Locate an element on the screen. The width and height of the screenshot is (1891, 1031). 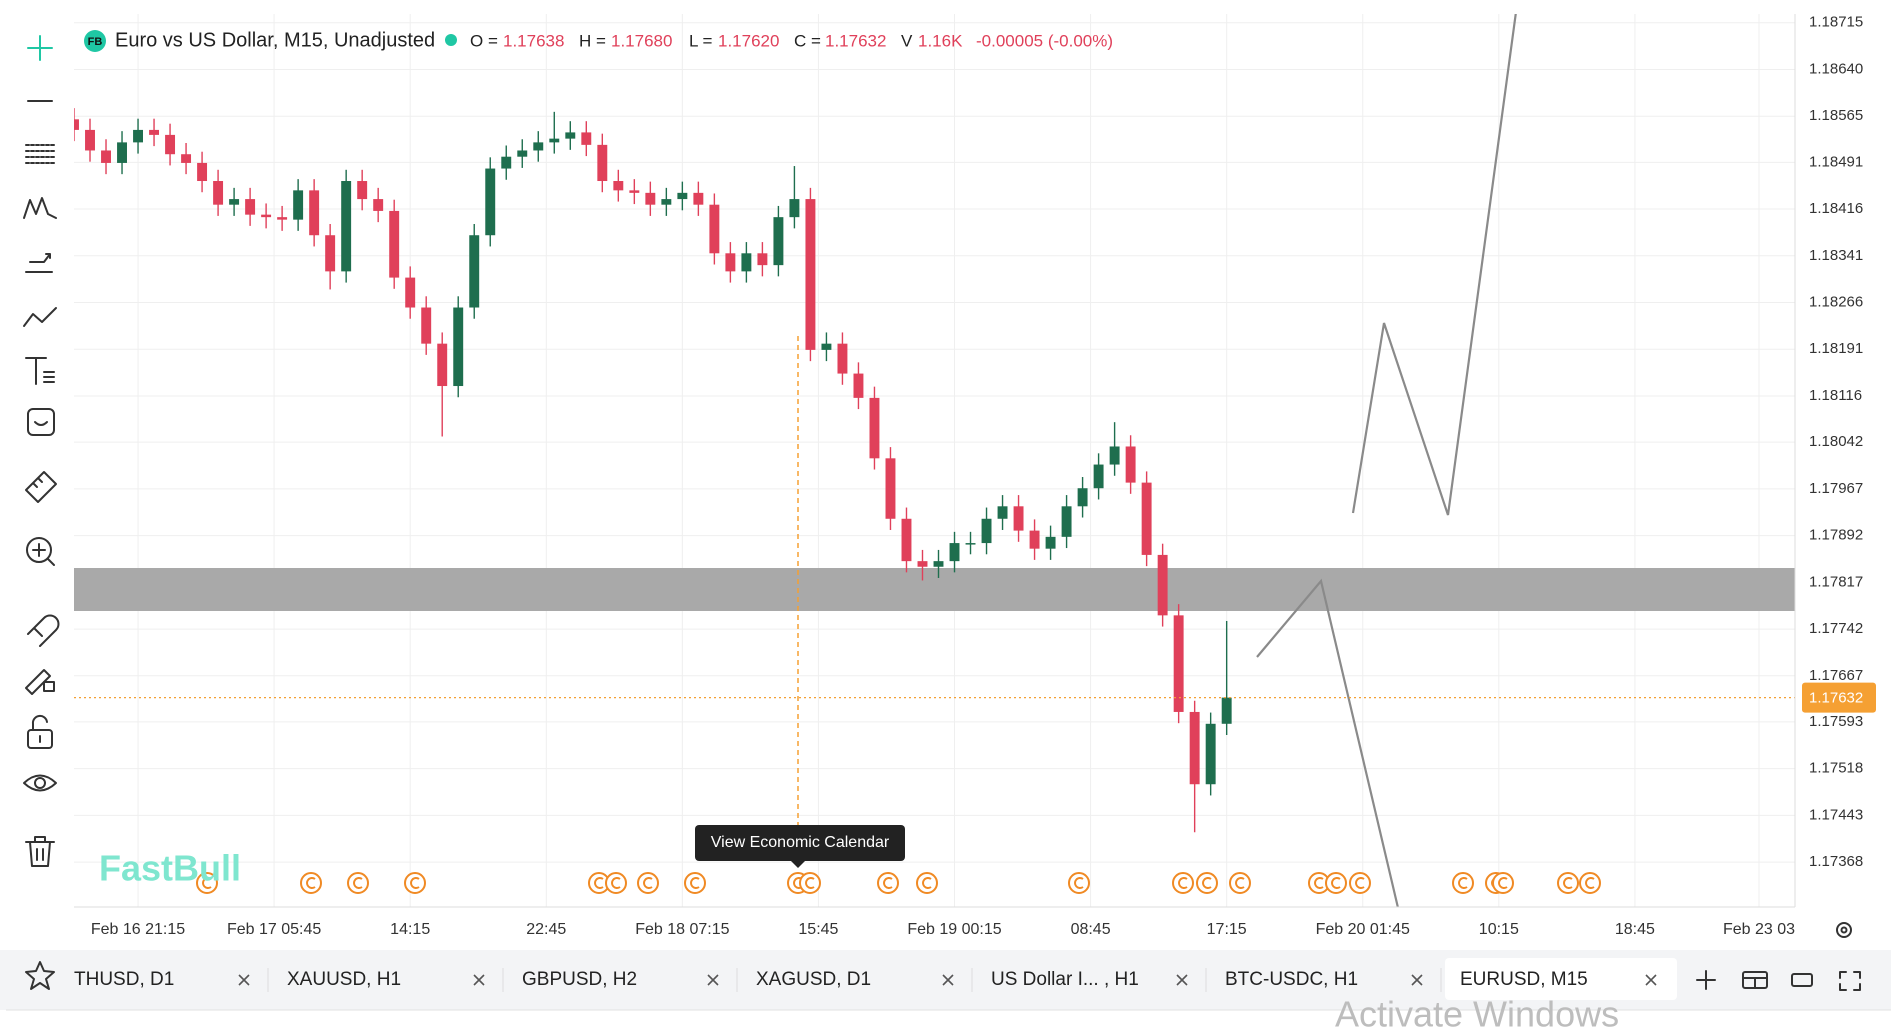
ohlc-label: O = is located at coordinates (484, 40).